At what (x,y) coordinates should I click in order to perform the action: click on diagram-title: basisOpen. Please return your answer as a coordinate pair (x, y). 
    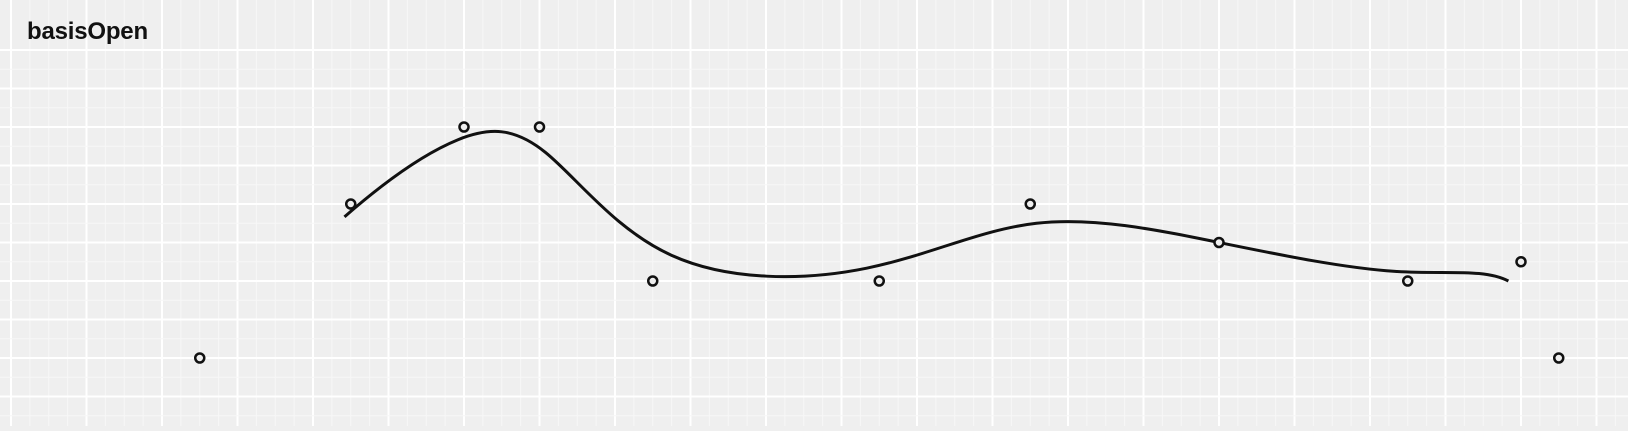
    Looking at the image, I should click on (87, 31).